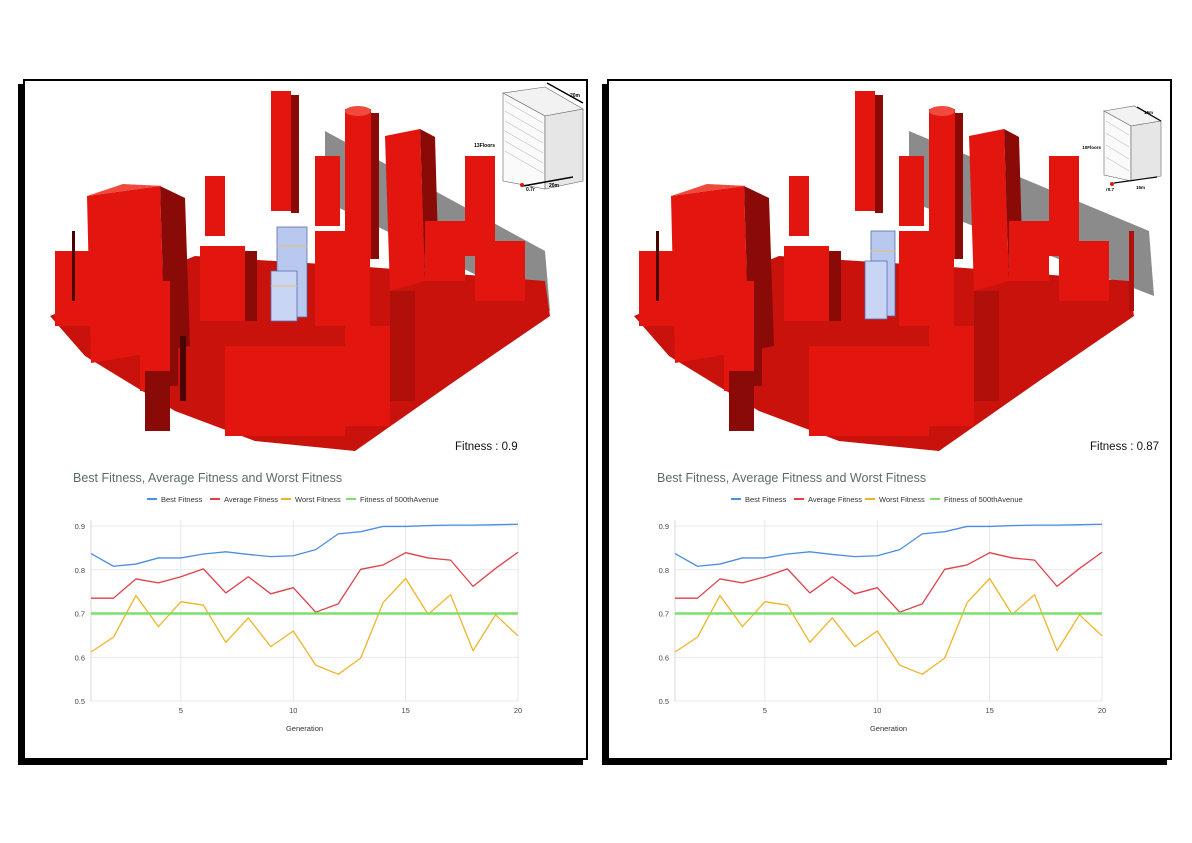 The image size is (1192, 843). What do you see at coordinates (486, 447) in the screenshot?
I see `fitness-score-label: Fitness : 0.9` at bounding box center [486, 447].